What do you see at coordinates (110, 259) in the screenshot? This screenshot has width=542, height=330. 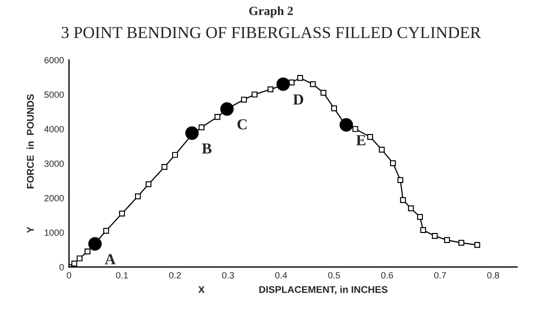 I see `annotation: A` at bounding box center [110, 259].